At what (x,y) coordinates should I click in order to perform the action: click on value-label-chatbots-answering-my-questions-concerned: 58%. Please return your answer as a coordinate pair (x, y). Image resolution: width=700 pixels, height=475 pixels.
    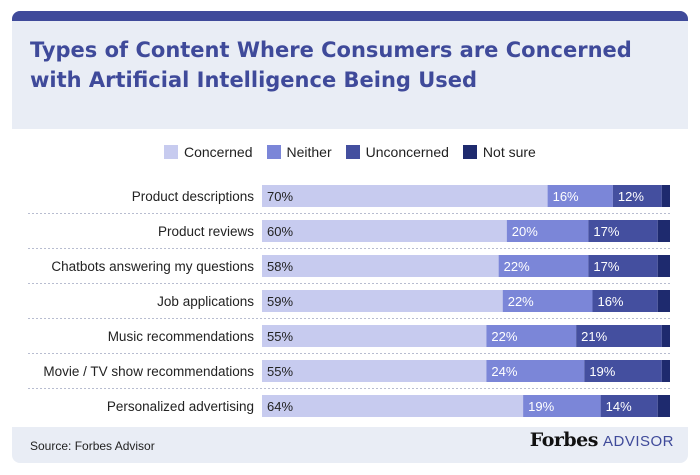
    Looking at the image, I should click on (280, 266).